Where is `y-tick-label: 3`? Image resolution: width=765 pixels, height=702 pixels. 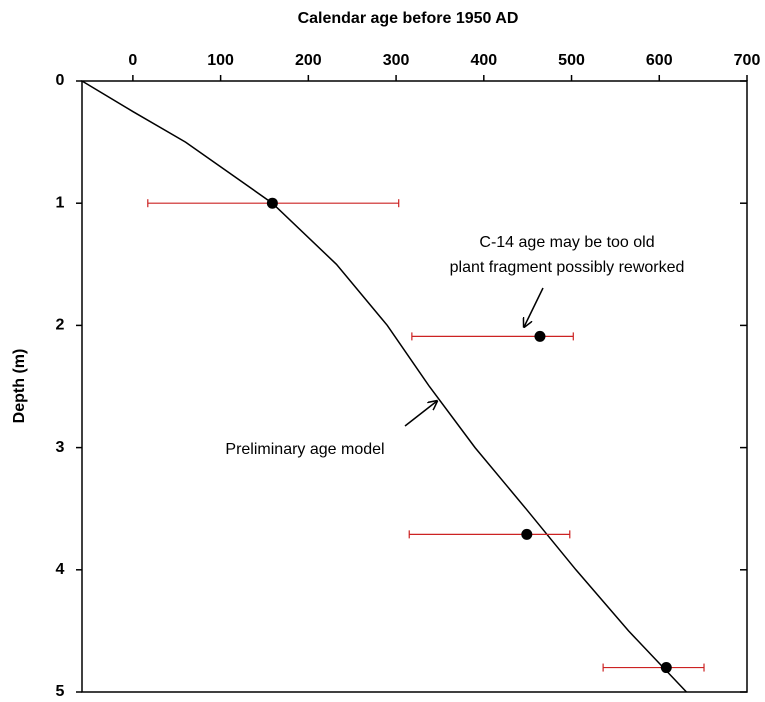 y-tick-label: 3 is located at coordinates (60, 447).